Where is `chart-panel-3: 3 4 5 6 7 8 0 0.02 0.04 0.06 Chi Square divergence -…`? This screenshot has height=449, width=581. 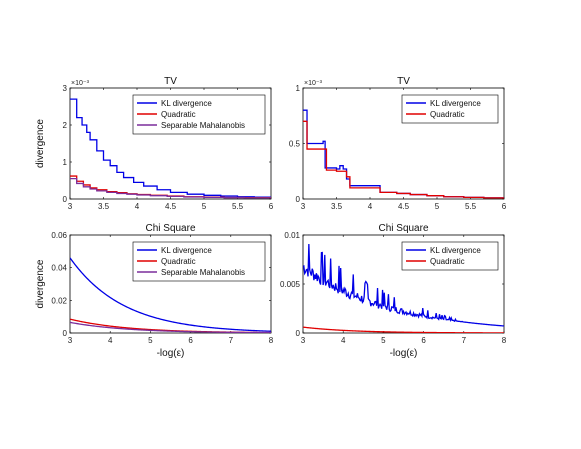
chart-panel-3: 3 4 5 6 7 8 0 0.02 0.04 0.06 Chi Square divergence -… is located at coordinates (154, 291).